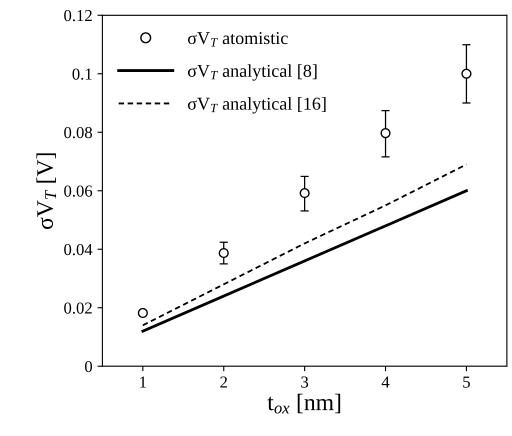 The width and height of the screenshot is (512, 436). What do you see at coordinates (257, 105) in the screenshot?
I see `legend-label: σV$_{T}$ analytical [16]` at bounding box center [257, 105].